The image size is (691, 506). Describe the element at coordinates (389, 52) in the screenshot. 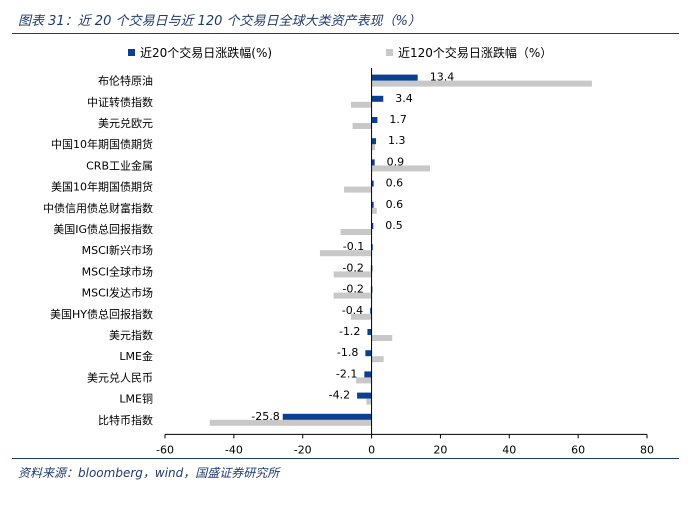

I see `legend-swatch-120d` at that location.